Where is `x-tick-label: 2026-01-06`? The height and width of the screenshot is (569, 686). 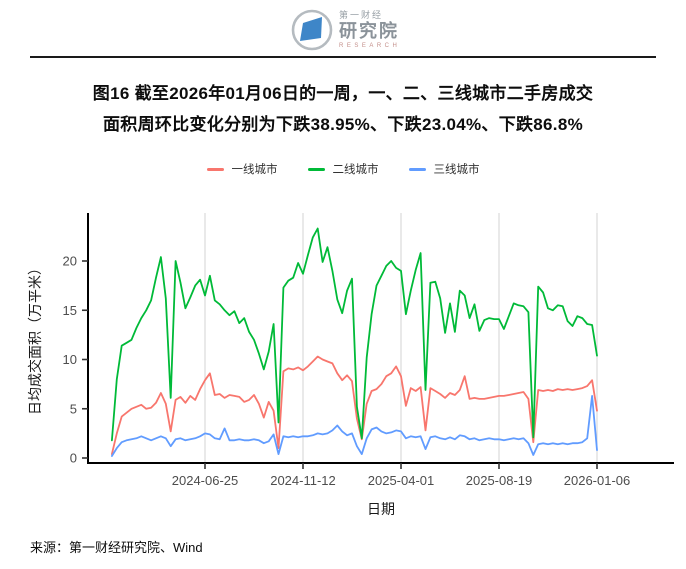
x-tick-label: 2026-01-06 is located at coordinates (597, 480).